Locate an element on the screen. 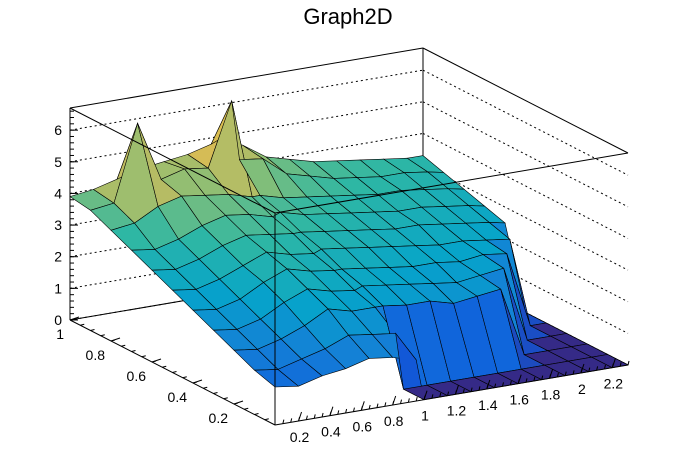 The height and width of the screenshot is (472, 696). z-tick-label: 2 is located at coordinates (58, 257).